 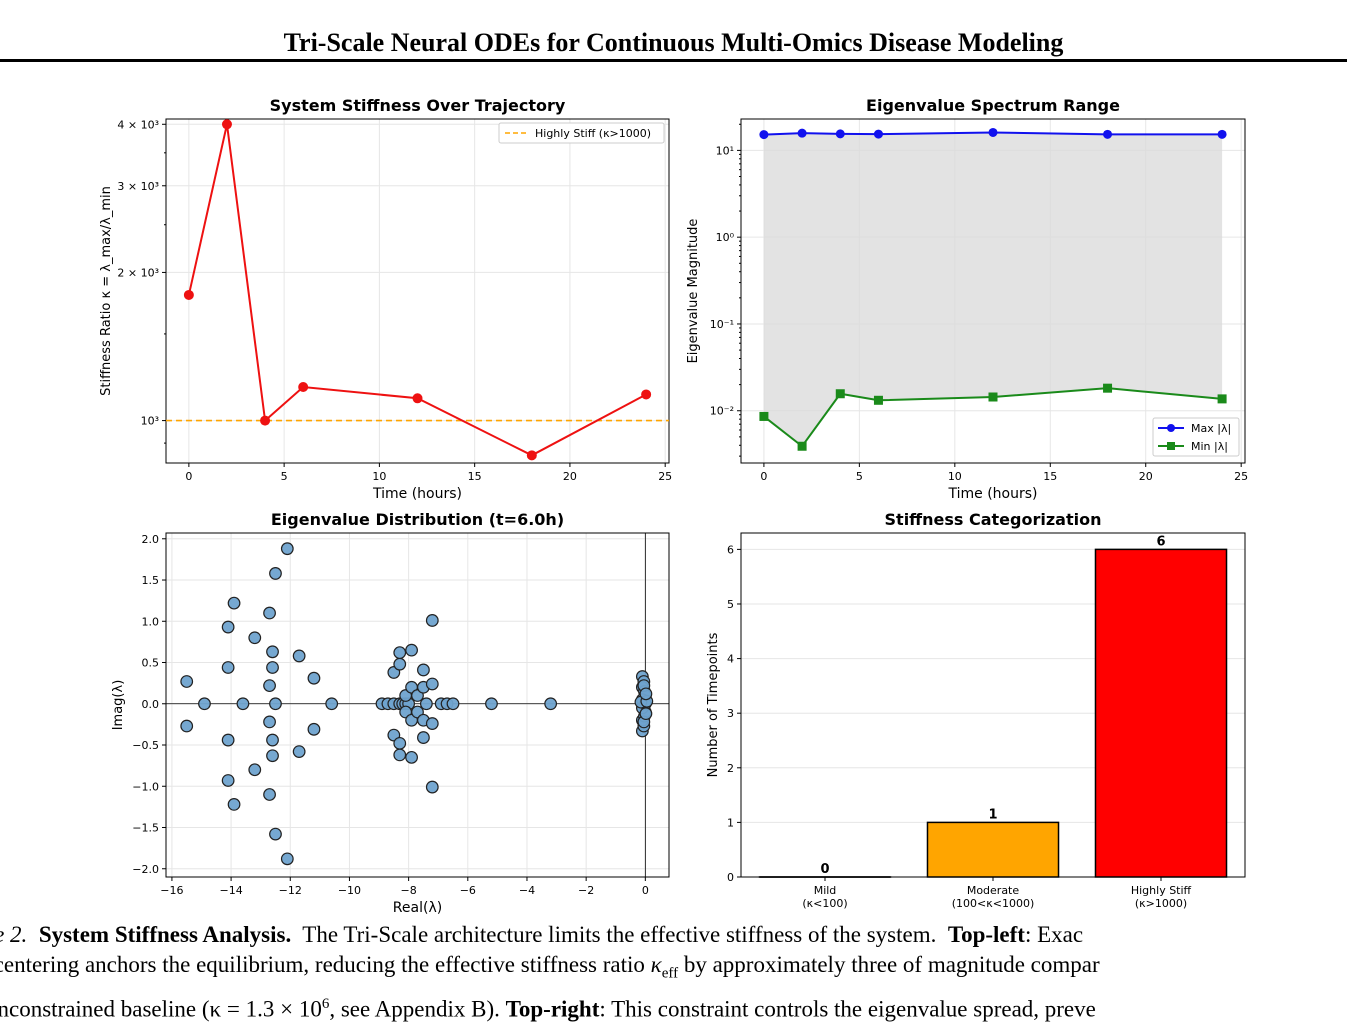 I want to click on y-axis-label: Stiffness Ratio κ = λ_max/λ_min, so click(x=106, y=291).